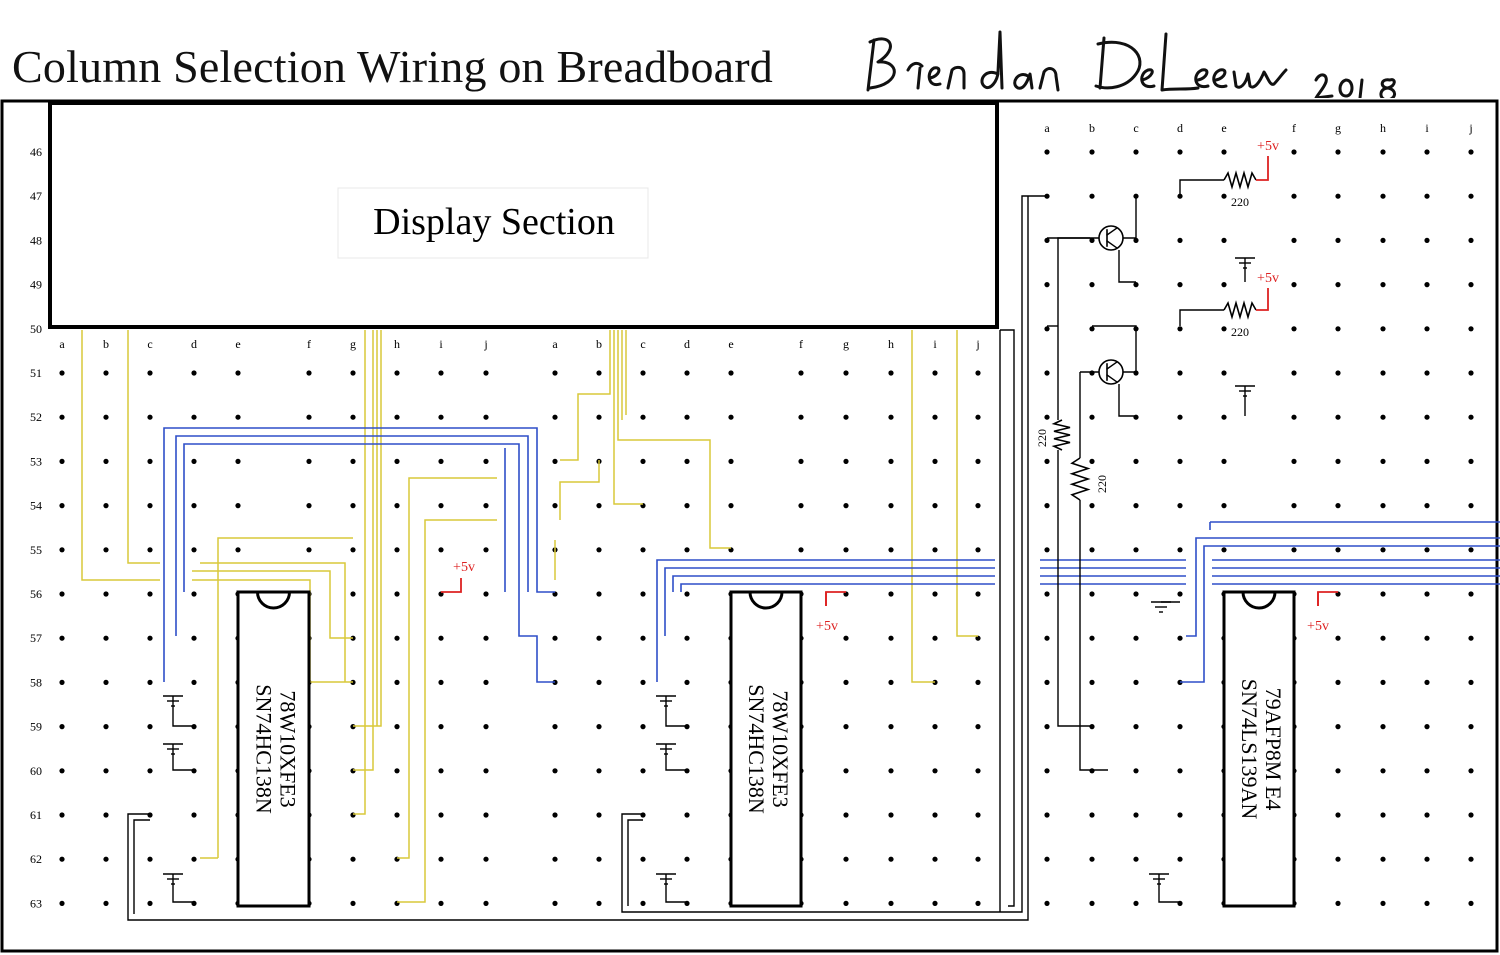 The image size is (1500, 955). Describe the element at coordinates (309, 344) in the screenshot. I see `column-label: f` at that location.